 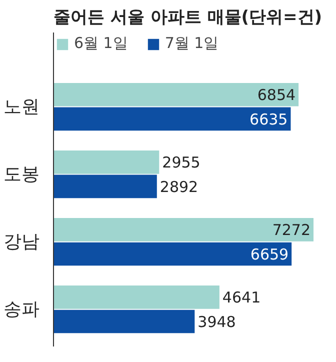 What do you see at coordinates (22, 107) in the screenshot?
I see `y-tick-label: 노원` at bounding box center [22, 107].